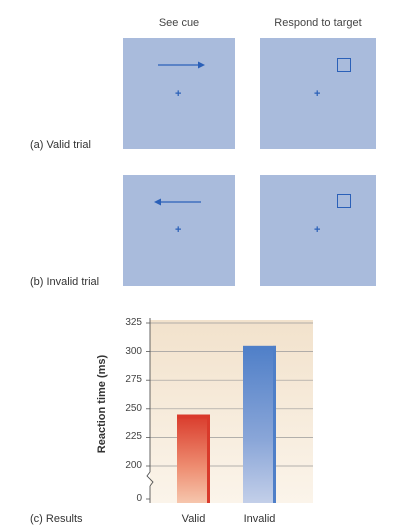 The image size is (403, 531). What do you see at coordinates (181, 65) in the screenshot?
I see `right-arrow-cue-icon` at bounding box center [181, 65].